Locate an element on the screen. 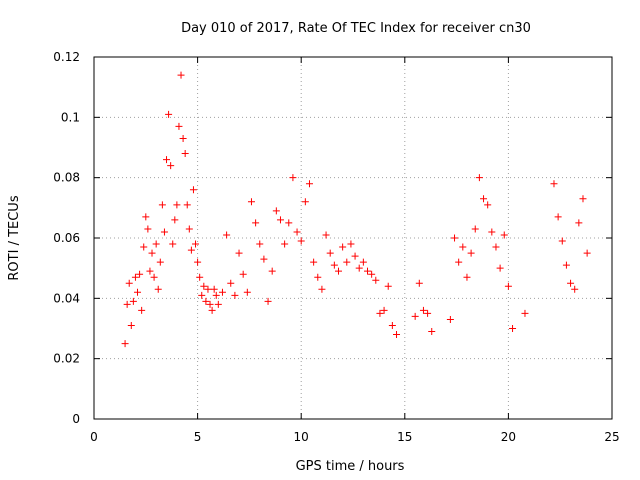  x-tick-label: 0 is located at coordinates (94, 437).